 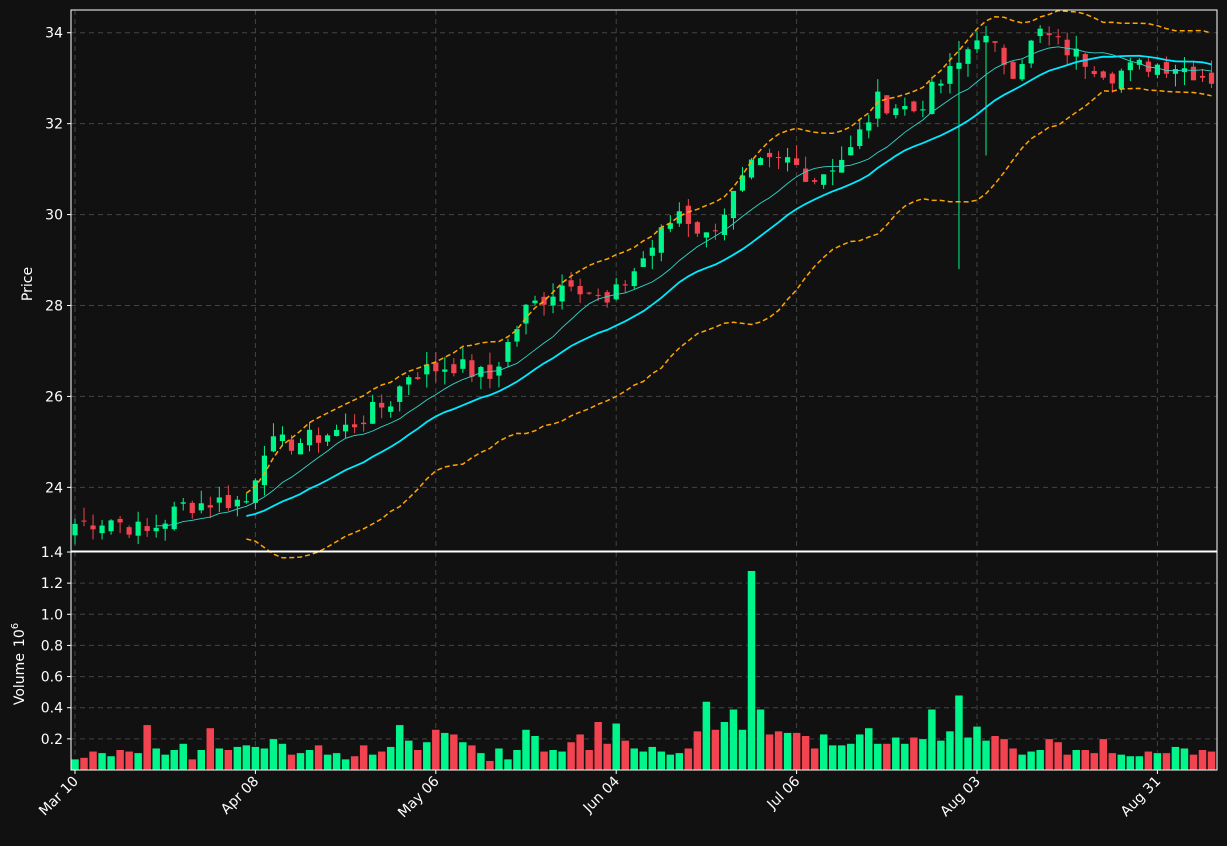 I want to click on price-axis-label: Price, so click(x=28, y=284).